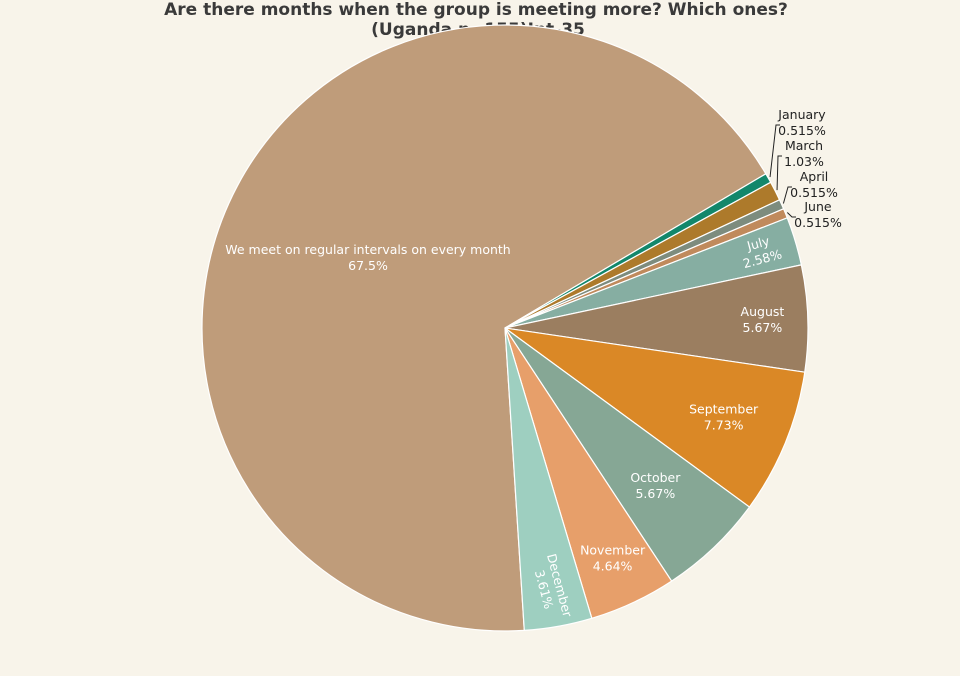 Image resolution: width=960 pixels, height=676 pixels. Describe the element at coordinates (613, 558) in the screenshot. I see `slice-label-november: November 4.64%` at that location.